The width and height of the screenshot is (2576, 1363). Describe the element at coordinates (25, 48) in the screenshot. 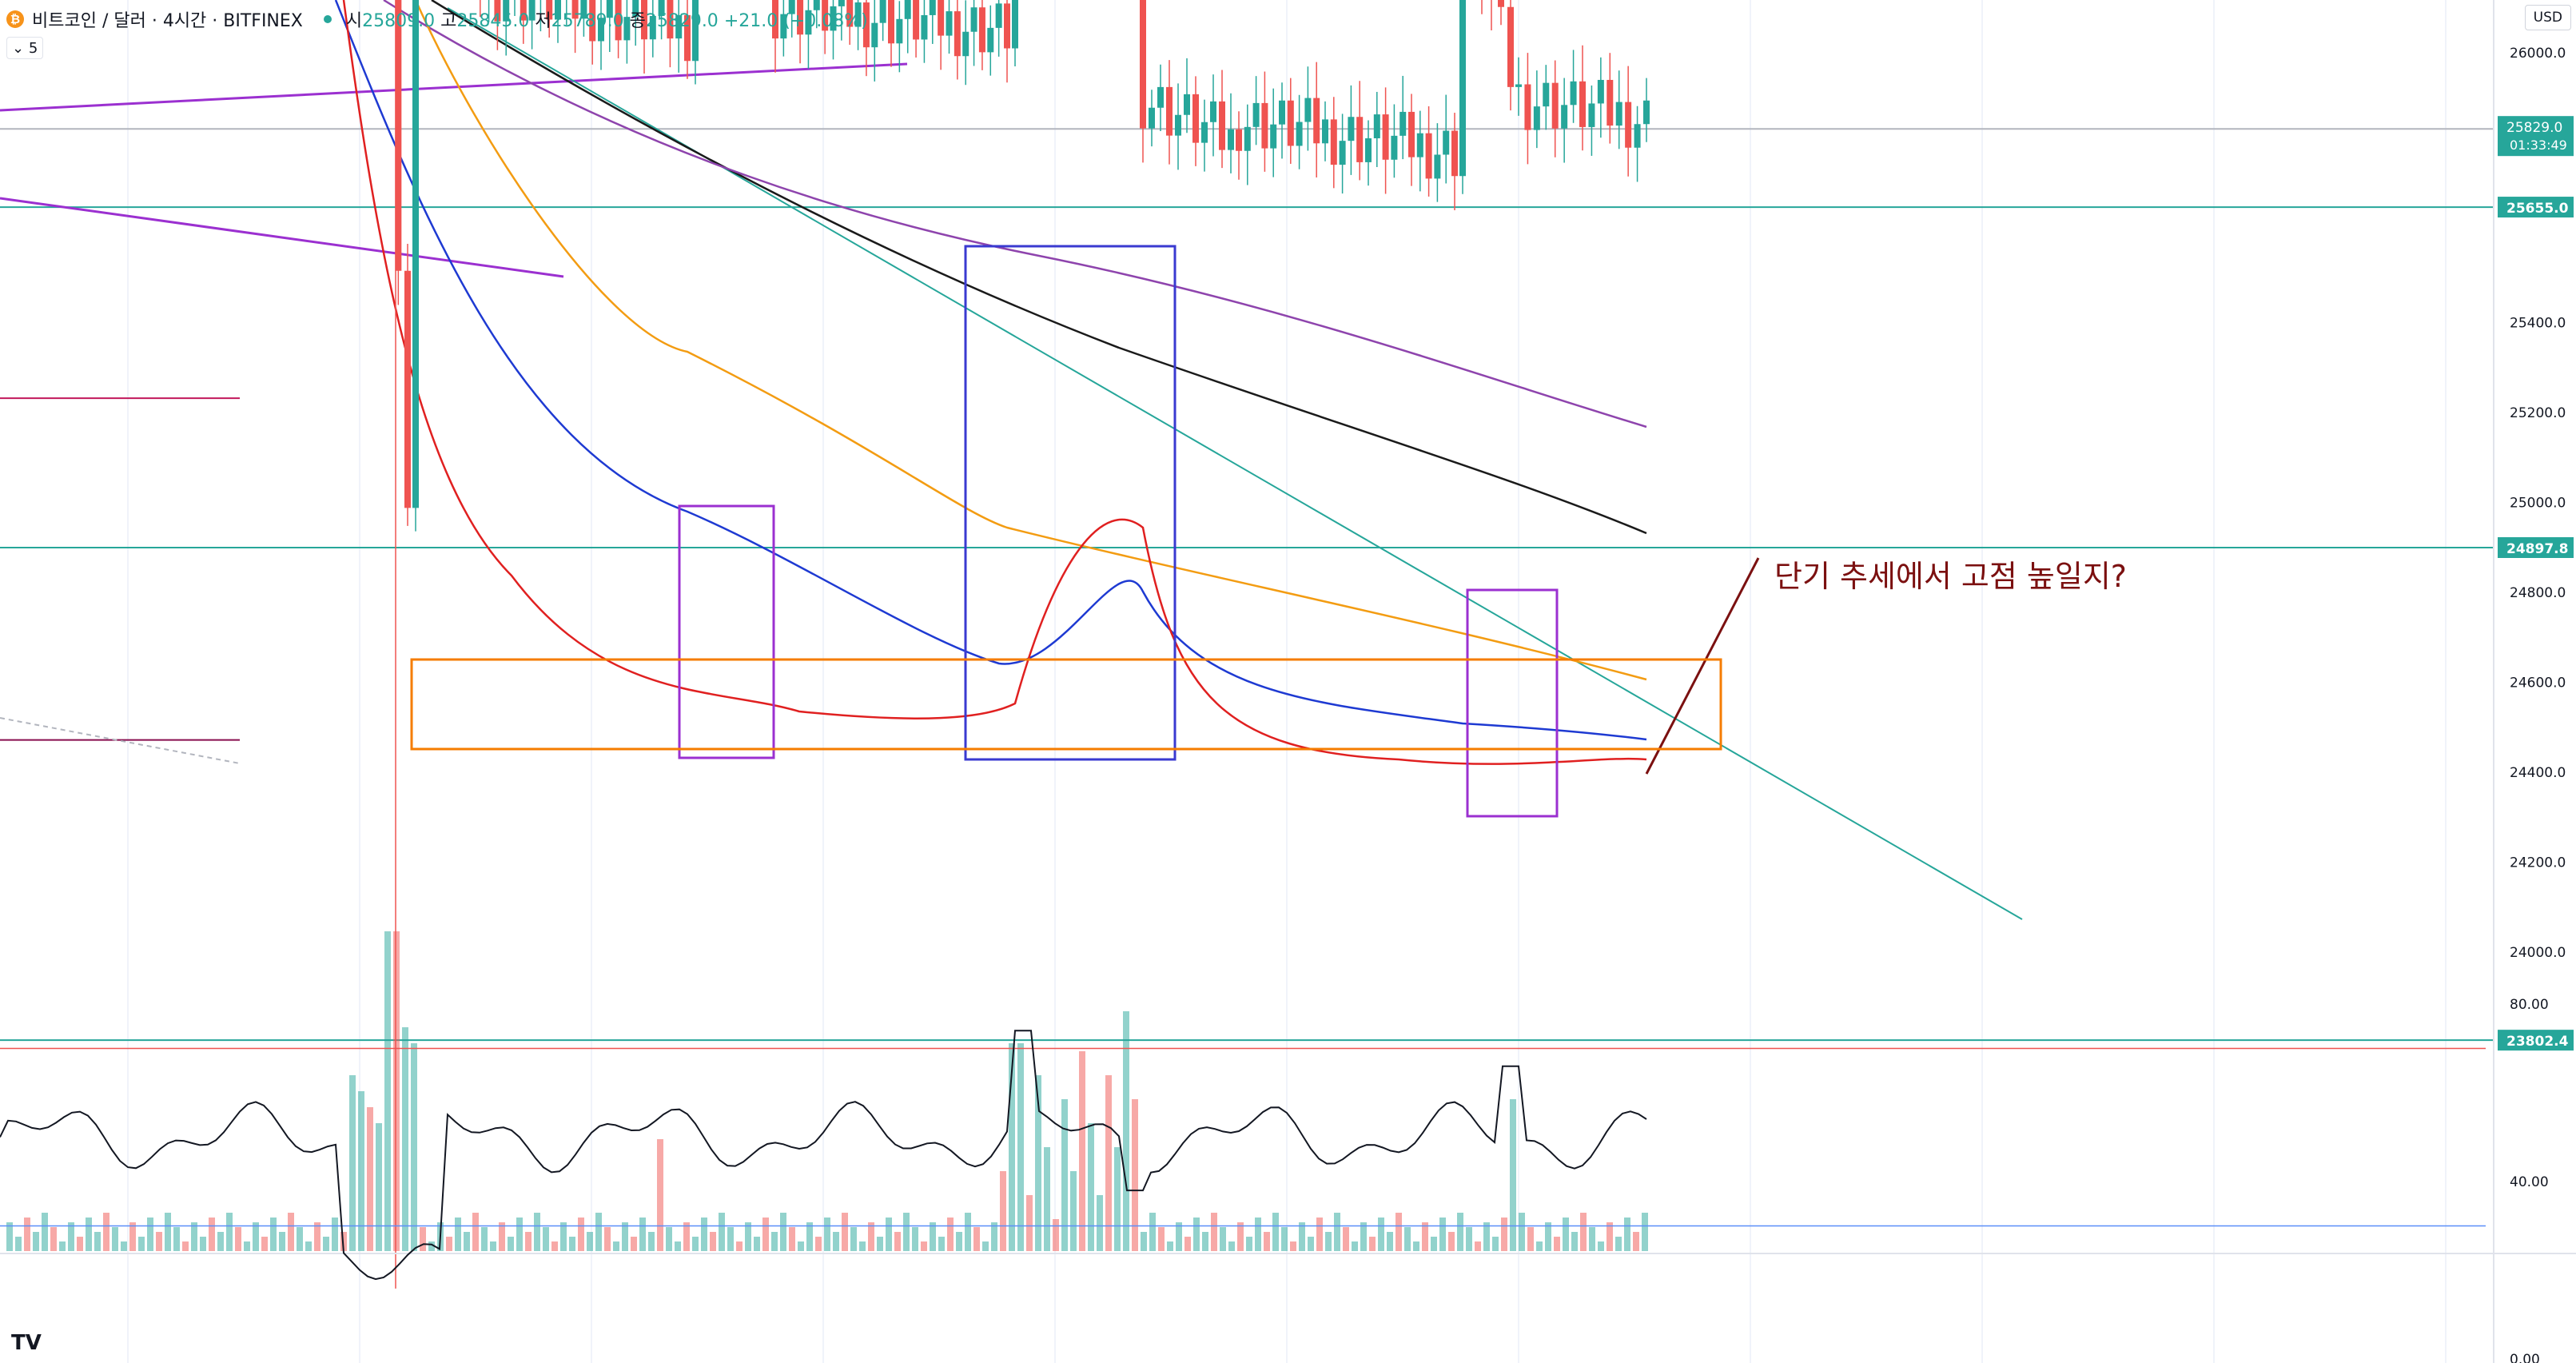

I see `indicators-toggle-button: ⌄ 5` at that location.